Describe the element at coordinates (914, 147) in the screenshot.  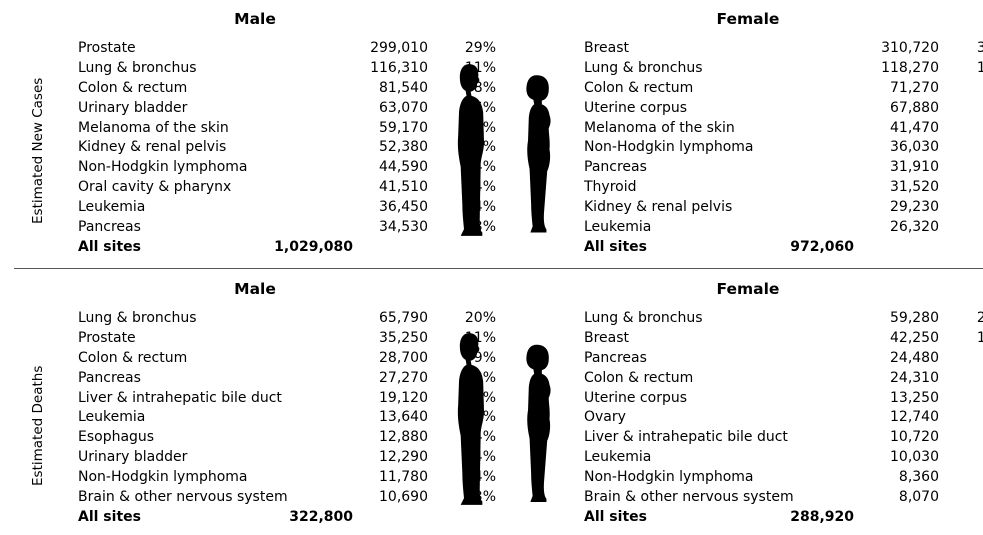
I see `case-count: 36,030` at that location.